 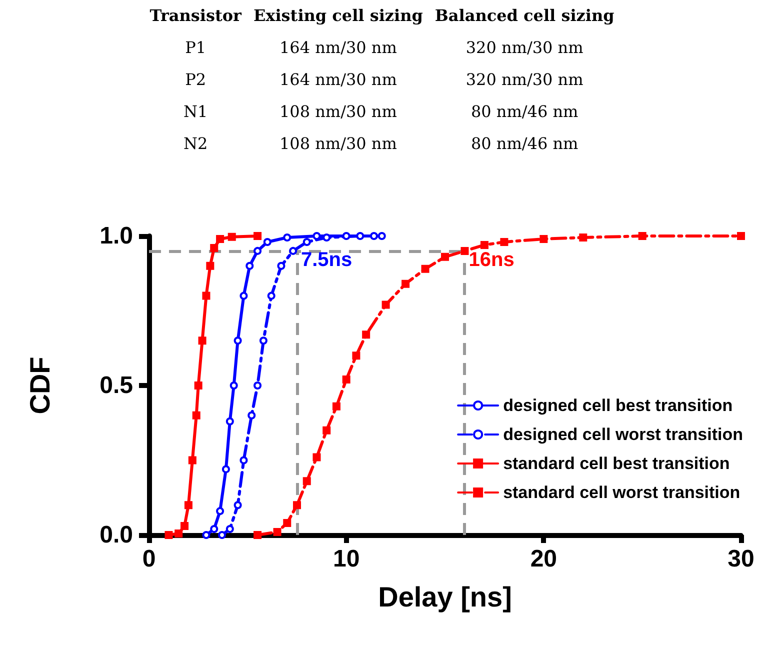 I want to click on category-label: P1, so click(x=195, y=47).